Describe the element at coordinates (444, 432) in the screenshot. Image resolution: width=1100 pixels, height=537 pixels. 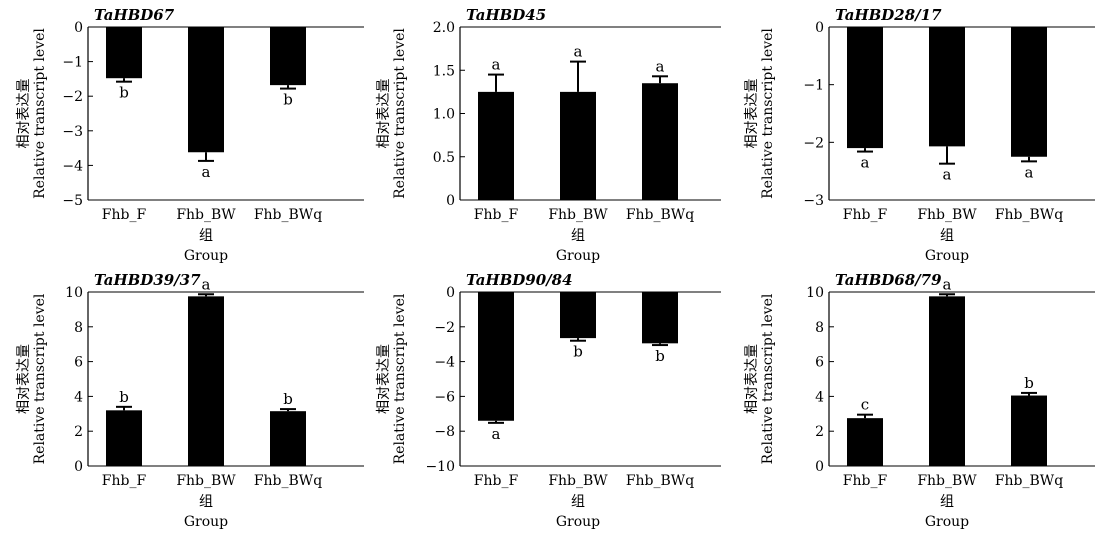
I see `y-tick-label: −8` at that location.